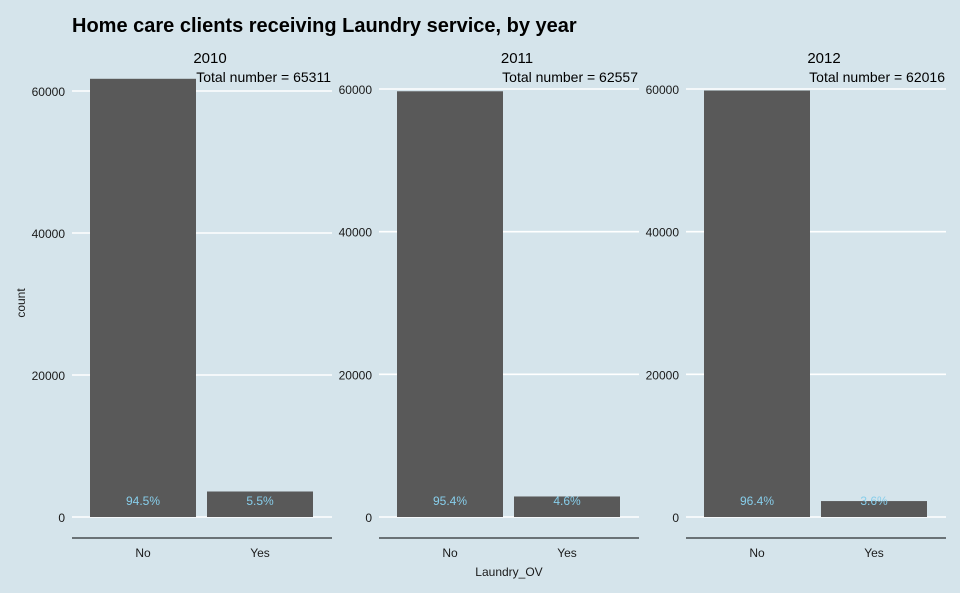 The image size is (960, 593). I want to click on percent-label: 94.5%, so click(143, 501).